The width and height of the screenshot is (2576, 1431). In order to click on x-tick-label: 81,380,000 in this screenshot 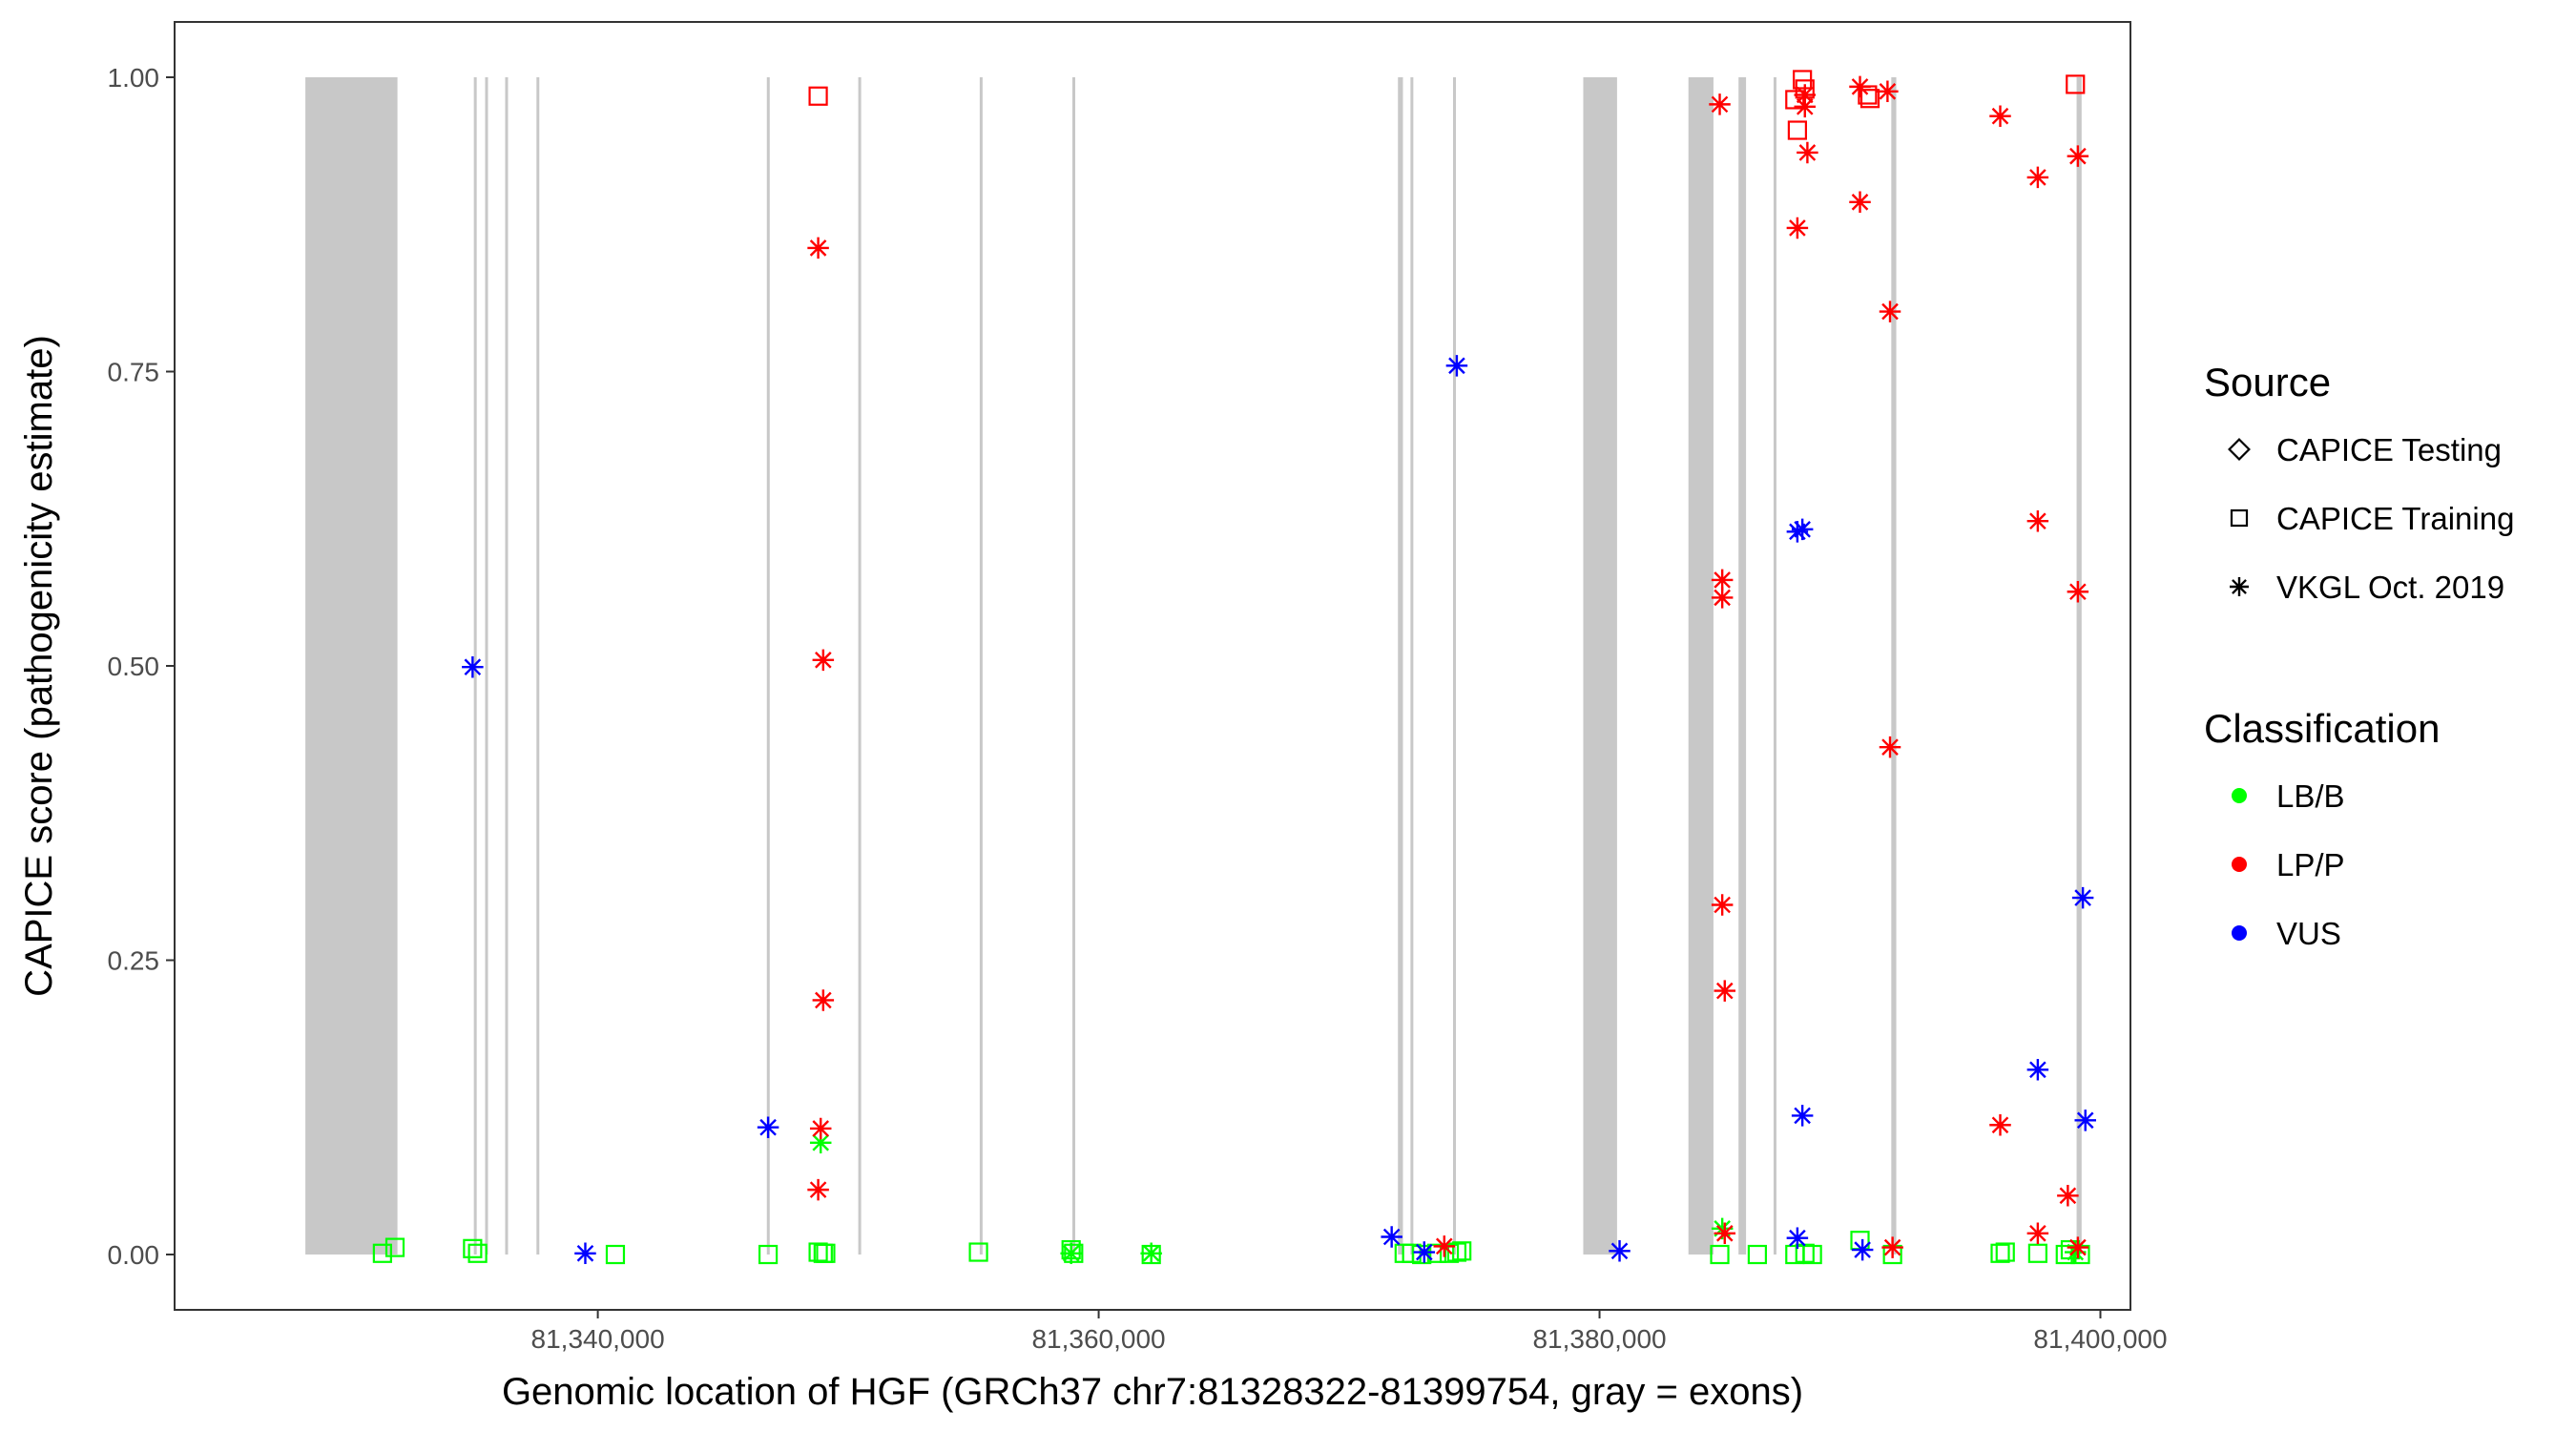, I will do `click(1599, 1339)`.